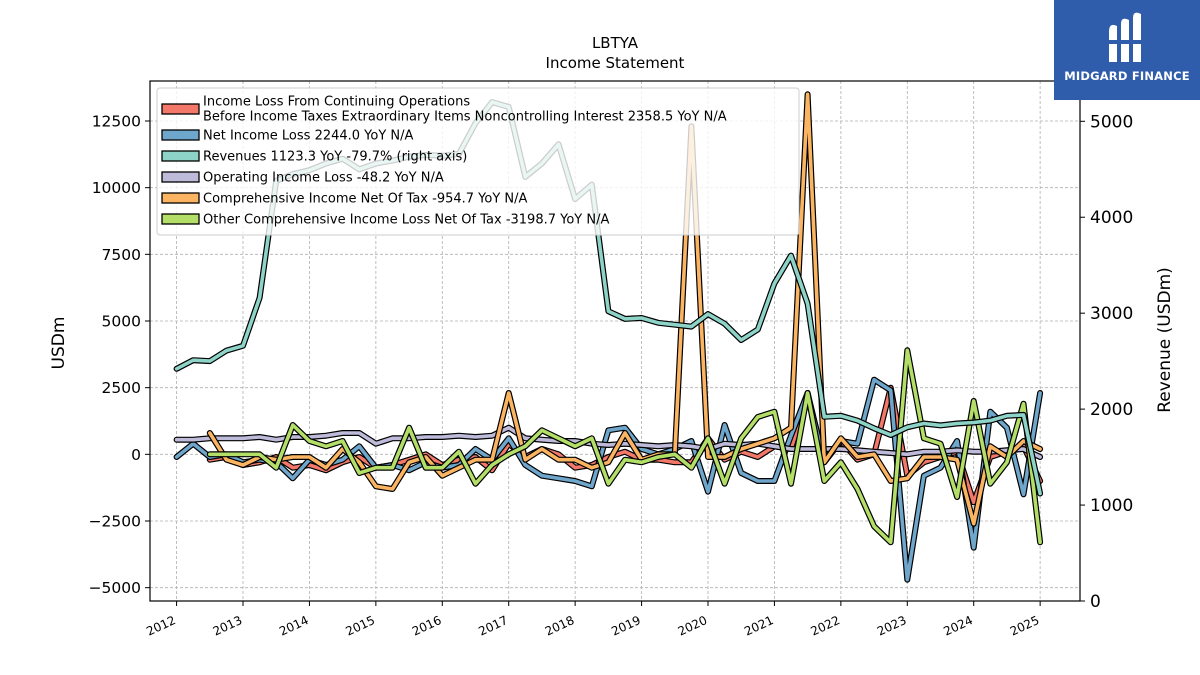  Describe the element at coordinates (1165, 340) in the screenshot. I see `y-axis-label-right: Revenue (USDm)` at that location.